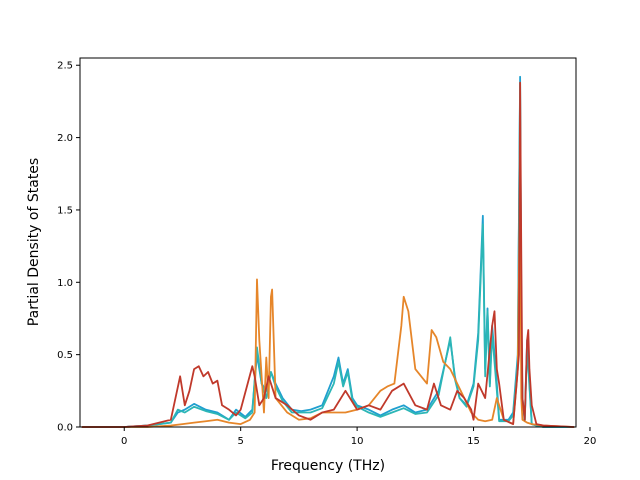 This screenshot has width=640, height=480. Describe the element at coordinates (328, 466) in the screenshot. I see `x-axis-label: Frequency (THz)` at that location.